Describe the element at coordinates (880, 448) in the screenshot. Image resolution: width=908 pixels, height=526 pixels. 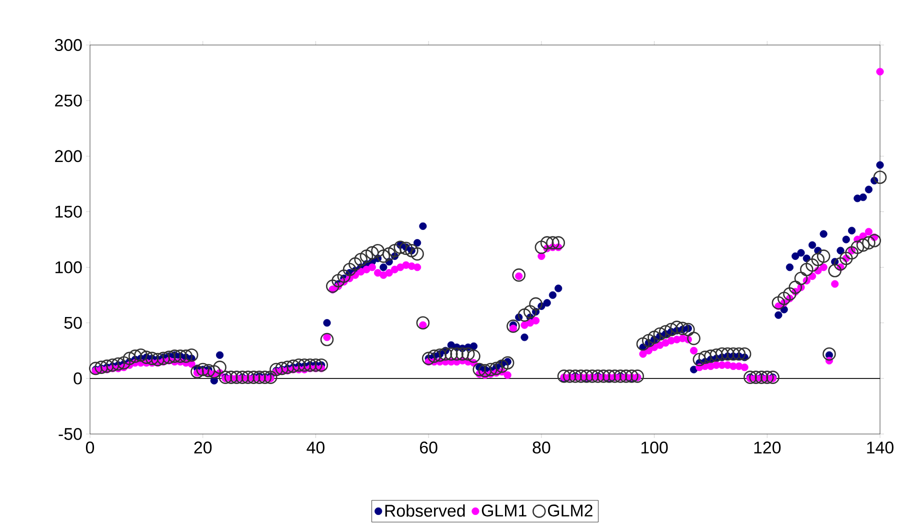
I see `x-tick-label: 140` at that location.